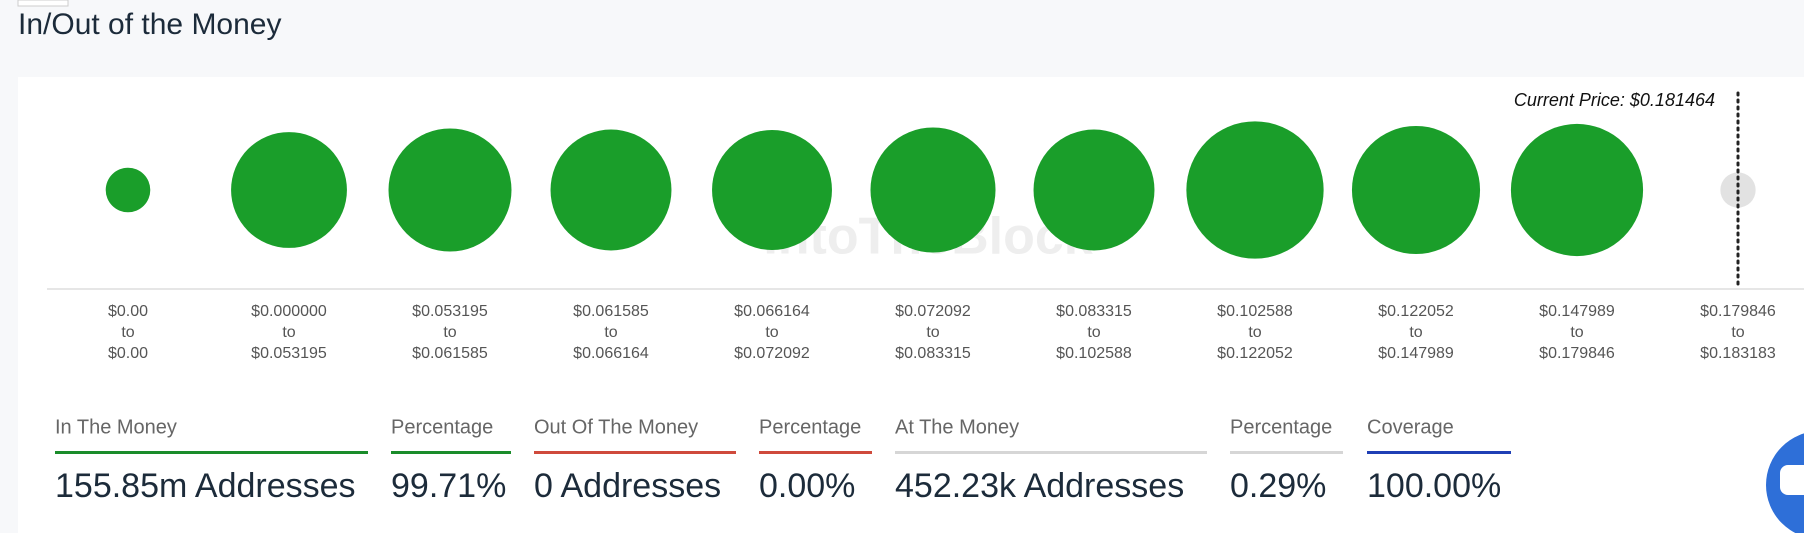 This screenshot has width=1804, height=533. Describe the element at coordinates (1094, 311) in the screenshot. I see `range-from: $0.083315` at that location.